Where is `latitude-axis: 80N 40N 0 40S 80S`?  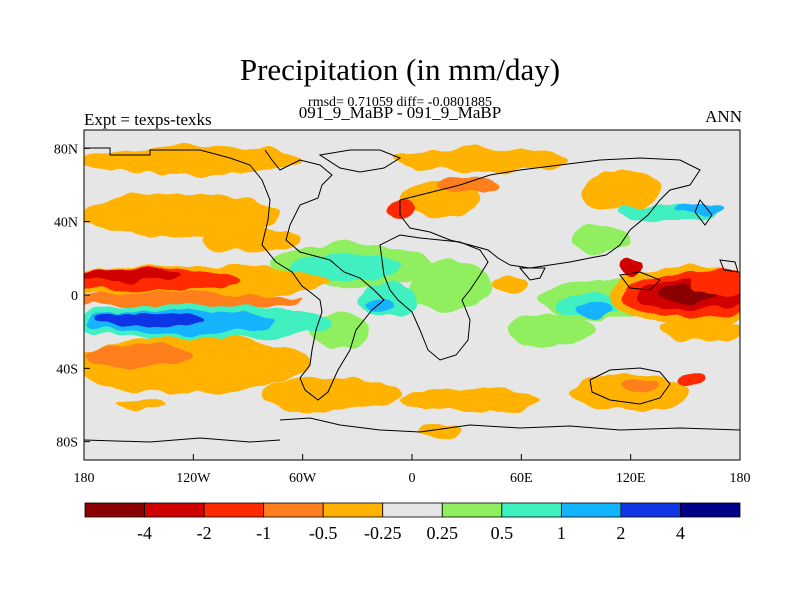
latitude-axis: 80N 40N 0 40S 80S is located at coordinates (72, 296).